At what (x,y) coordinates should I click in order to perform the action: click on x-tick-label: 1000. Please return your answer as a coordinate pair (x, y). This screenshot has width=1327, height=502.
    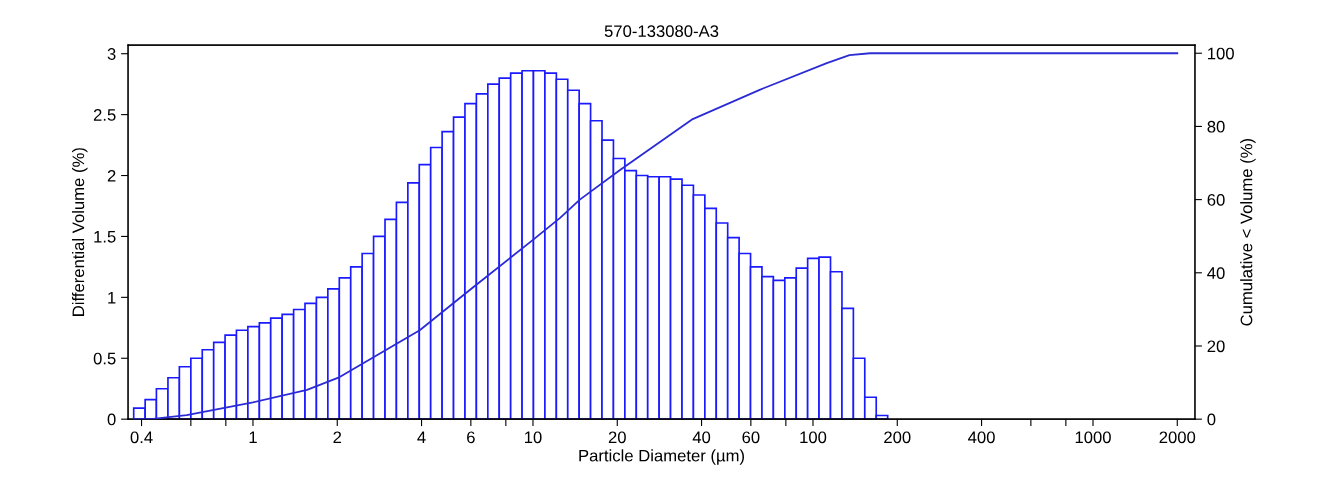
    Looking at the image, I should click on (1093, 437).